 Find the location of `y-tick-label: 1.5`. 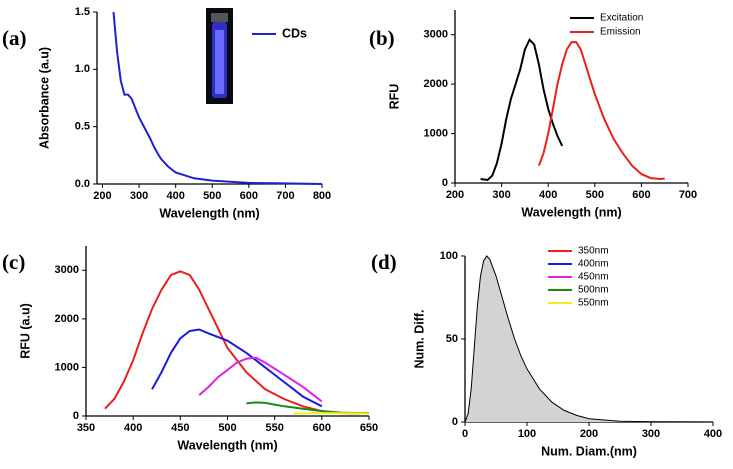

y-tick-label: 1.5 is located at coordinates (82, 12).